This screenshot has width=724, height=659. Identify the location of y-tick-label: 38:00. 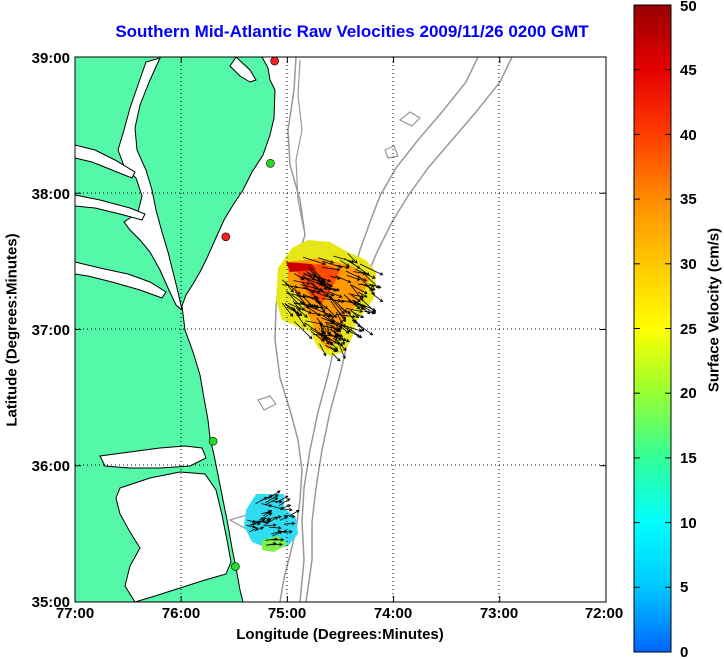
(51, 194).